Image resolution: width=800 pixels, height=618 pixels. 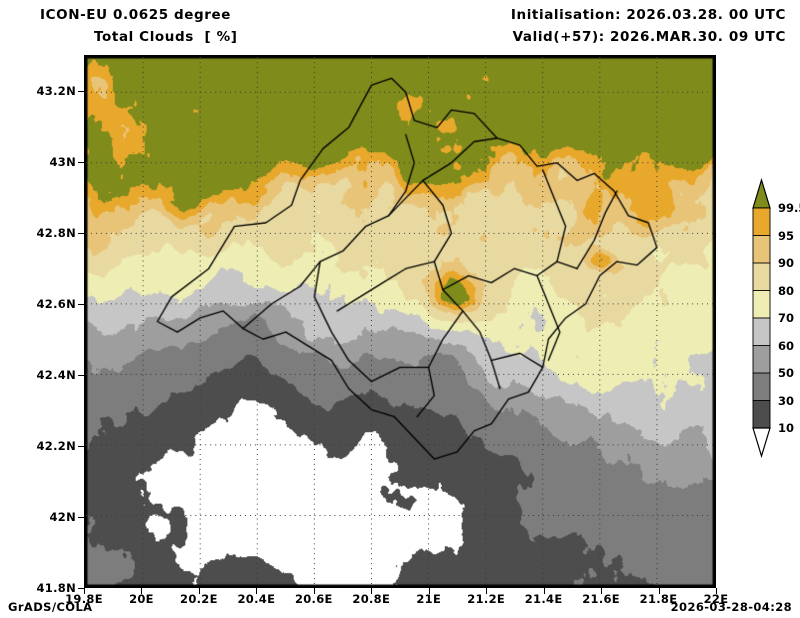 I want to click on render-timestamp: 2026-03-28-04:28, so click(x=731, y=607).